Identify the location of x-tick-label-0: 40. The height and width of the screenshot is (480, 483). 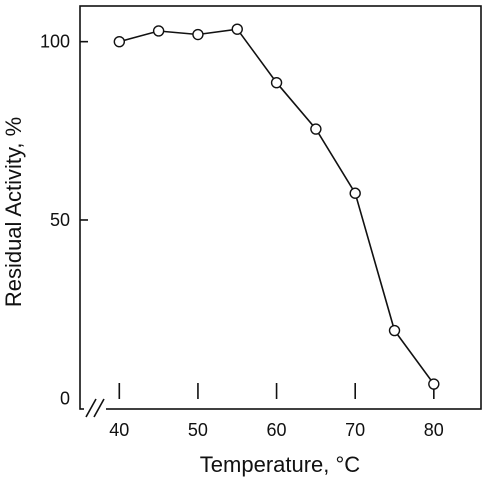
(119, 430).